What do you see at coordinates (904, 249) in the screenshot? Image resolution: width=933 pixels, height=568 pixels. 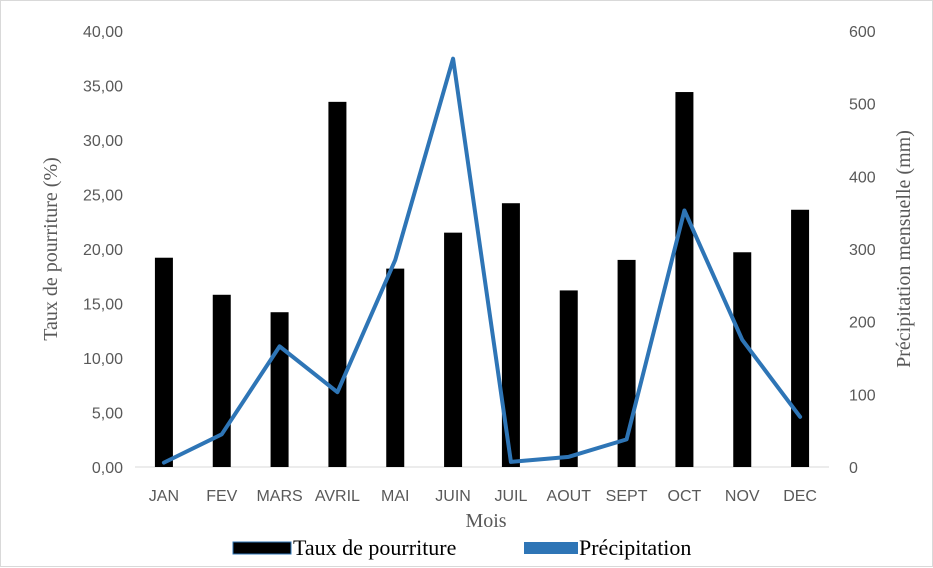 I see `y2-axis-title: Précipitation mensuelle (mm)` at bounding box center [904, 249].